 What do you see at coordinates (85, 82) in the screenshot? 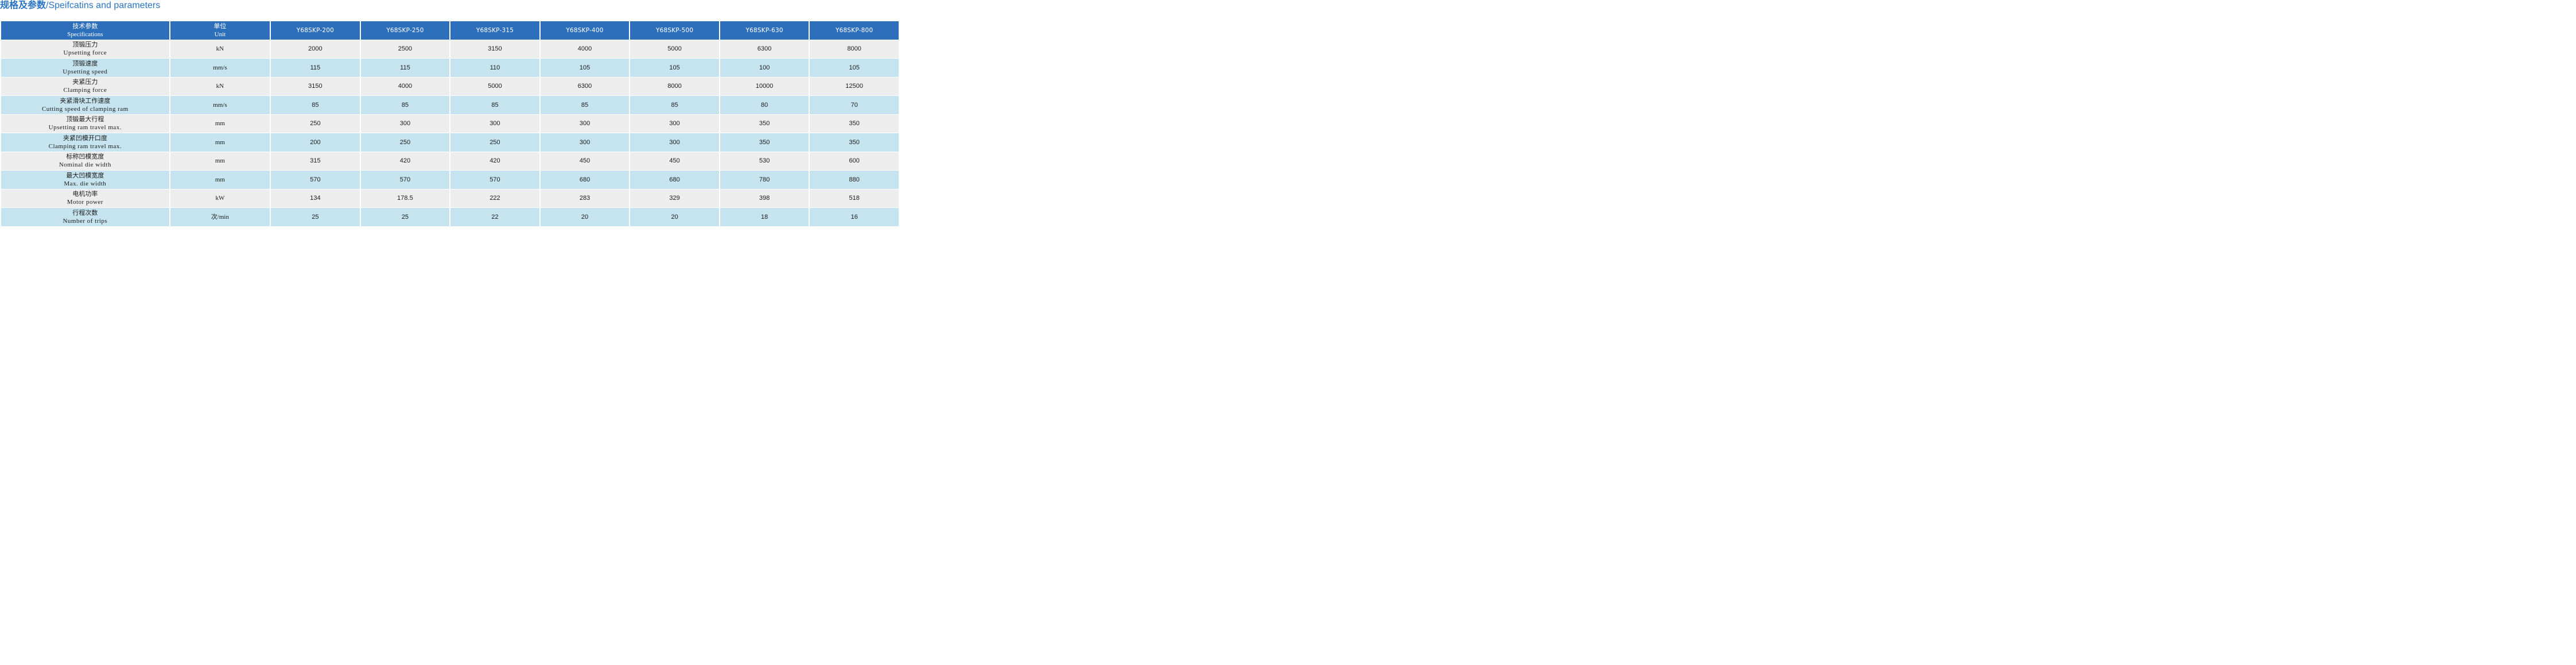
I see `spec-name-zh: 夹紧压力` at bounding box center [85, 82].